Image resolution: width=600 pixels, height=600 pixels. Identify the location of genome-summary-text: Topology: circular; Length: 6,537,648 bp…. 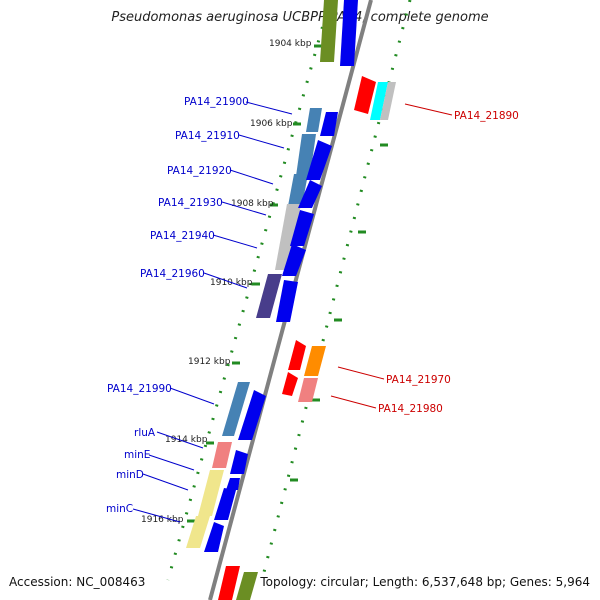
(425, 582).